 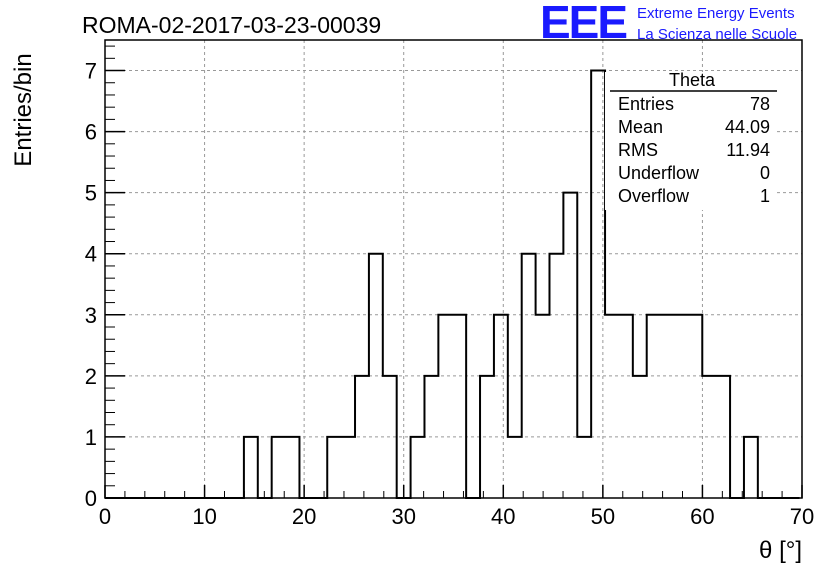 I want to click on logo-line-1: Extreme Energy Events, so click(x=716, y=13).